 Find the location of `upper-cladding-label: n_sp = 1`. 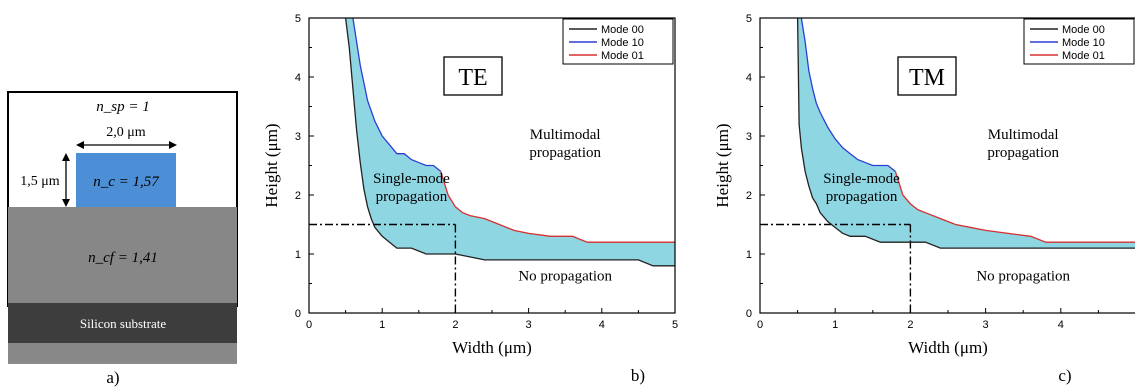

upper-cladding-label: n_sp = 1 is located at coordinates (122, 107).